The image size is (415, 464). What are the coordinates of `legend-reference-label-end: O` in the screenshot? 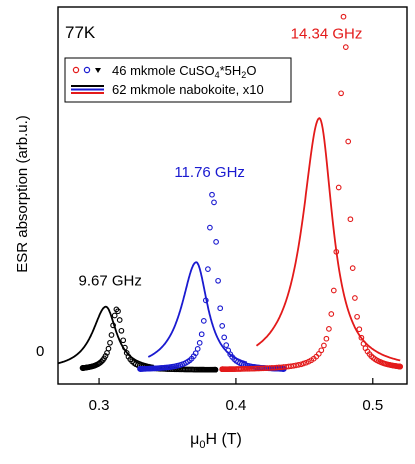 It's located at (251, 70).